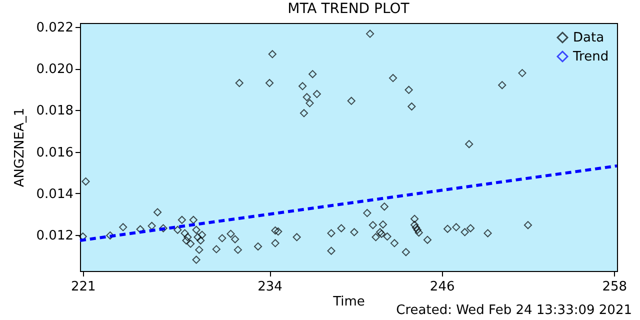  I want to click on x-tick-label: 221, so click(83, 287).